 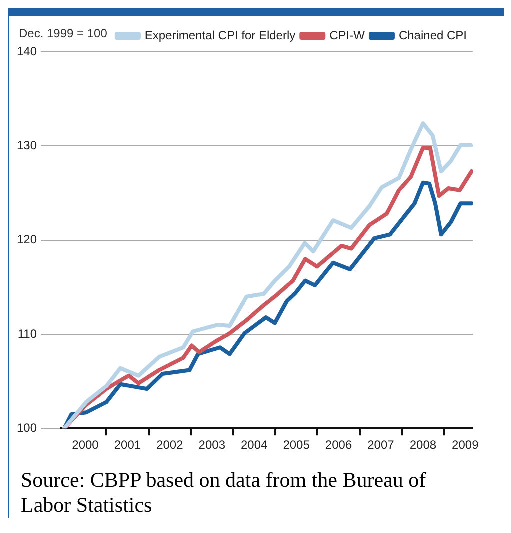 I want to click on x-tick-label: 2008, so click(x=423, y=445).